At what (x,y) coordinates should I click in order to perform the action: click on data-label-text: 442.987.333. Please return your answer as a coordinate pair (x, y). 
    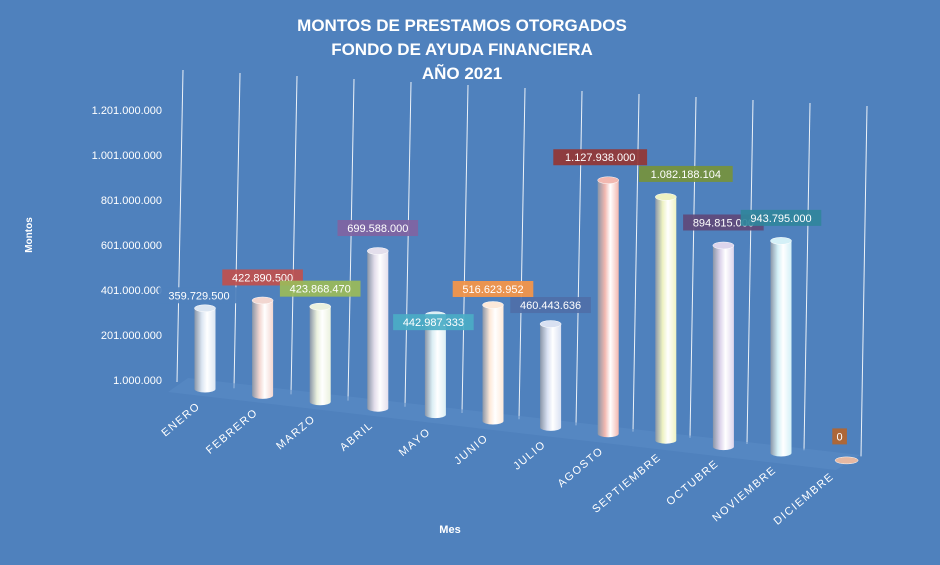
    Looking at the image, I should click on (433, 323).